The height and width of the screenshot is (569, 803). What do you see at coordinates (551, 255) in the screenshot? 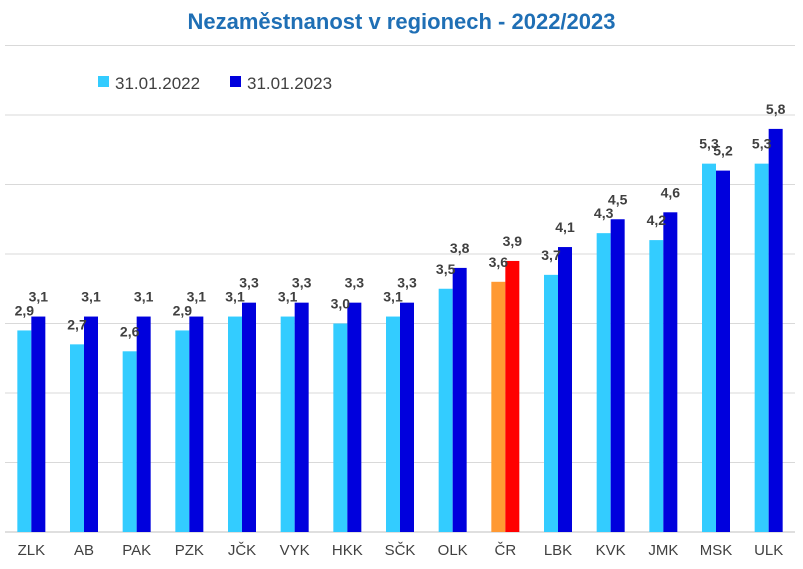
I see `data-label: 3,7` at bounding box center [551, 255].